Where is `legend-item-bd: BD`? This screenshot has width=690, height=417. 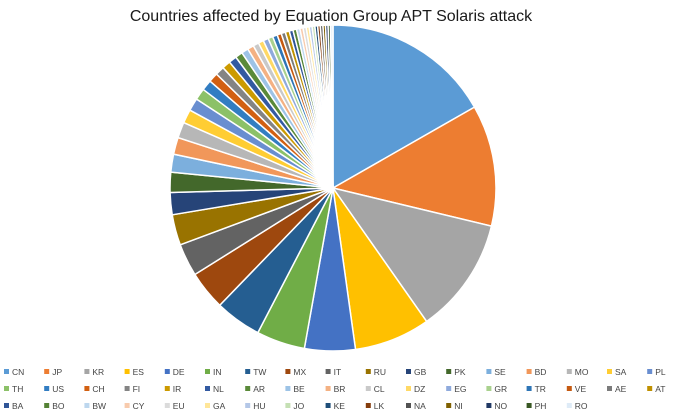 legend-item-bd: BD is located at coordinates (536, 372).